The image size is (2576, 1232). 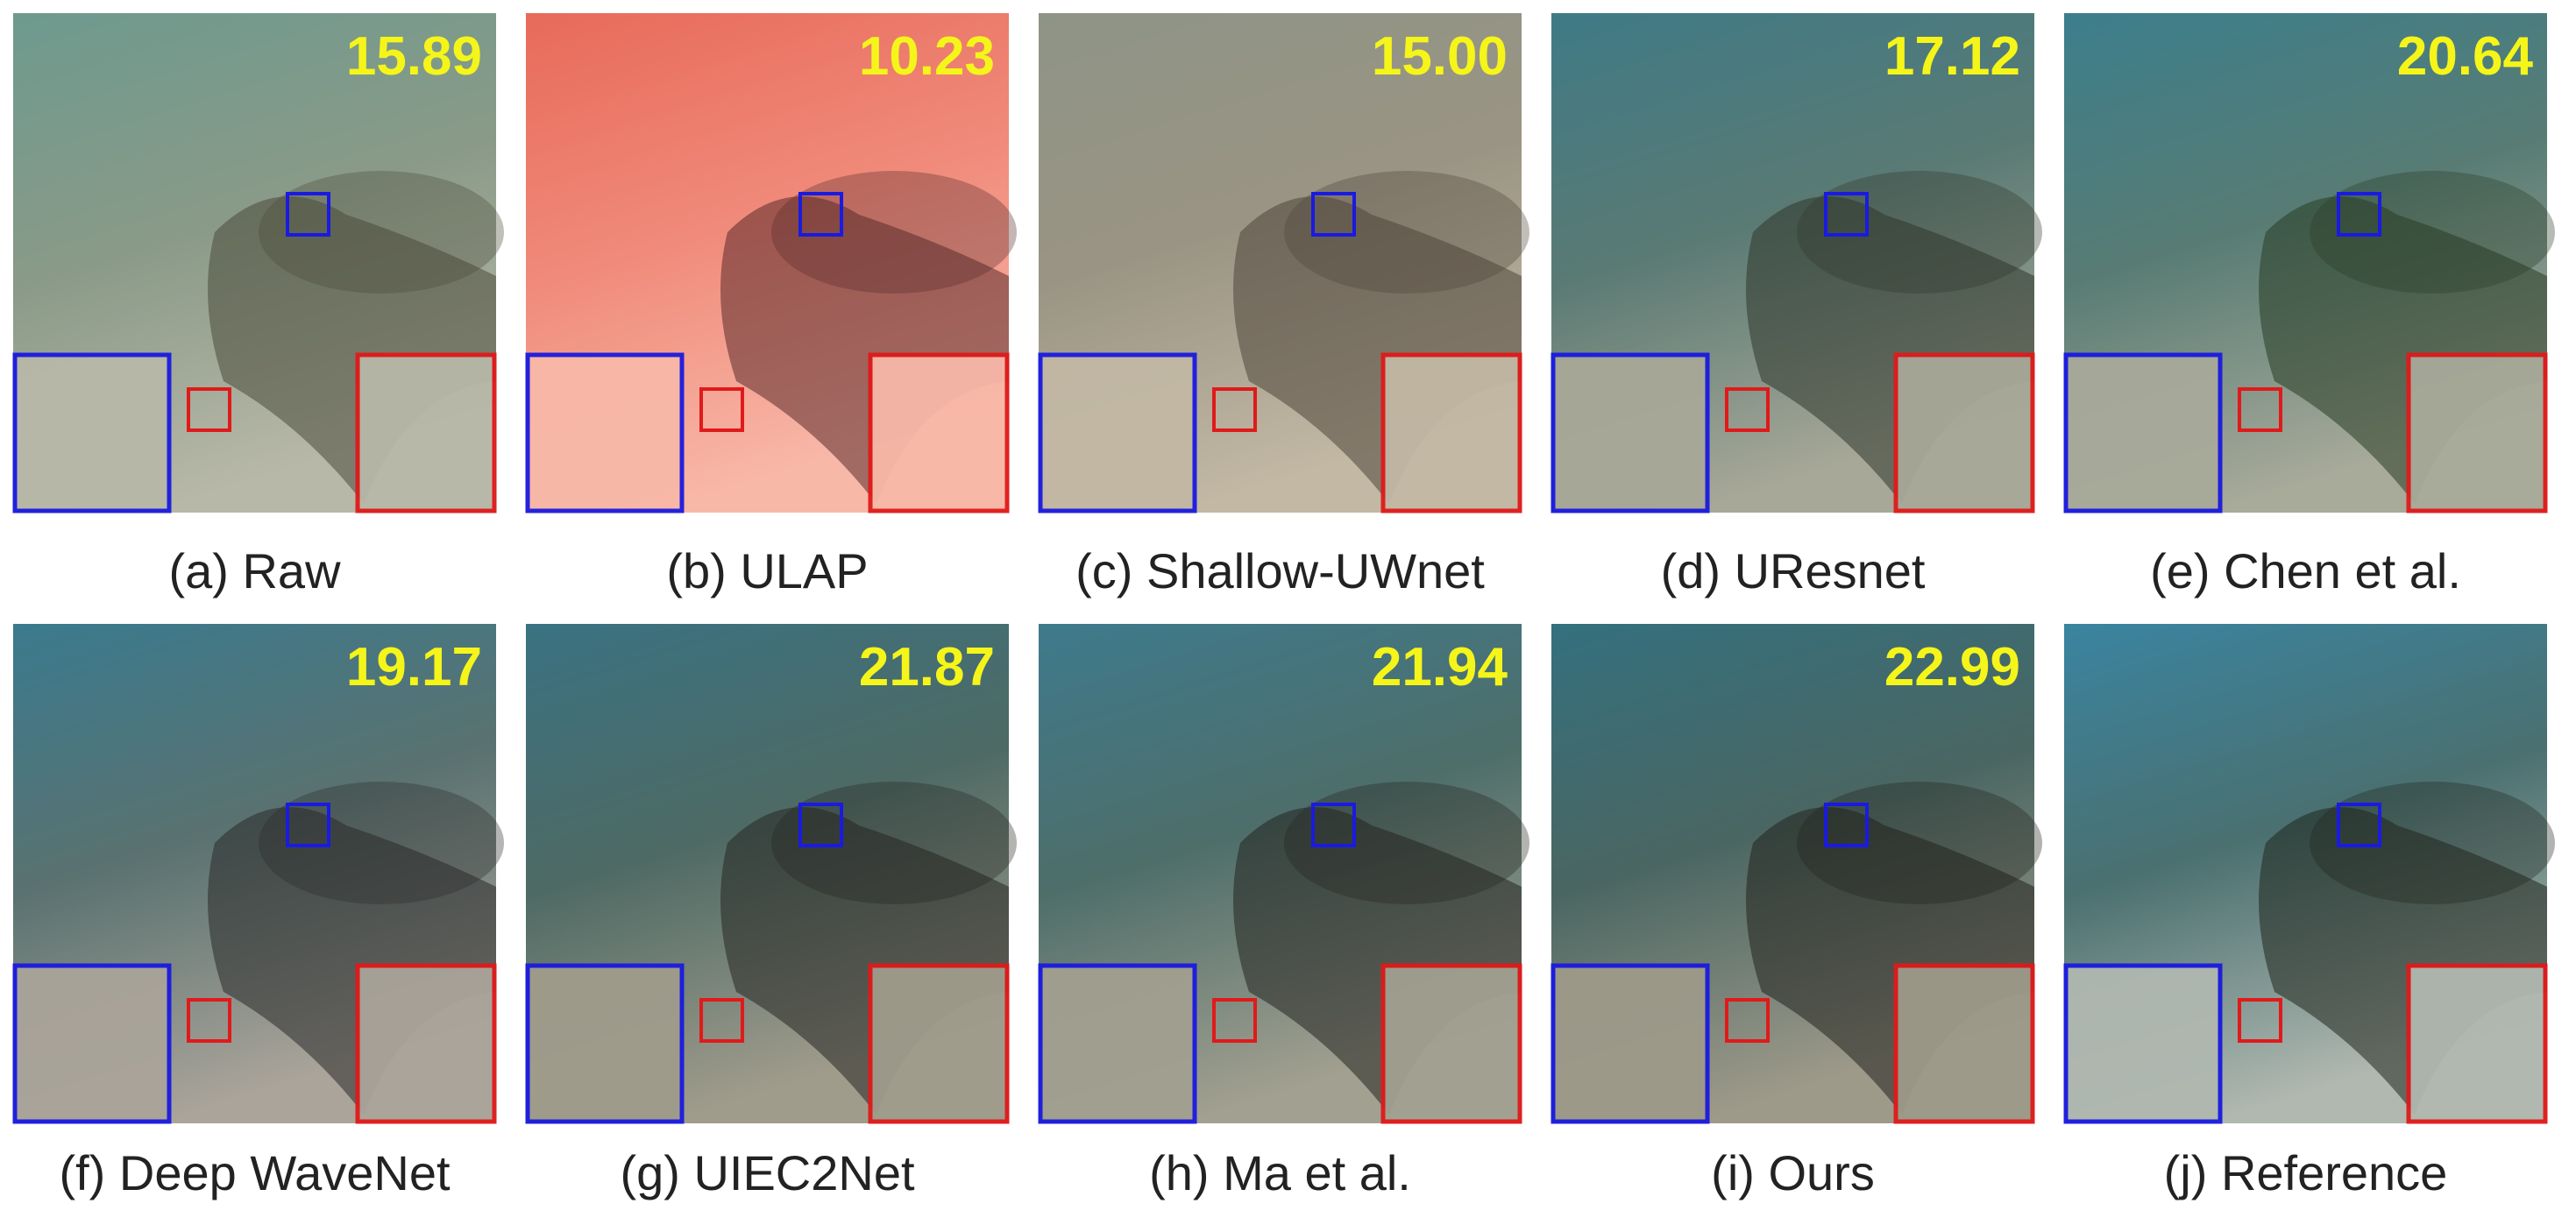 I want to click on psnr-score: 21.87, so click(x=927, y=667).